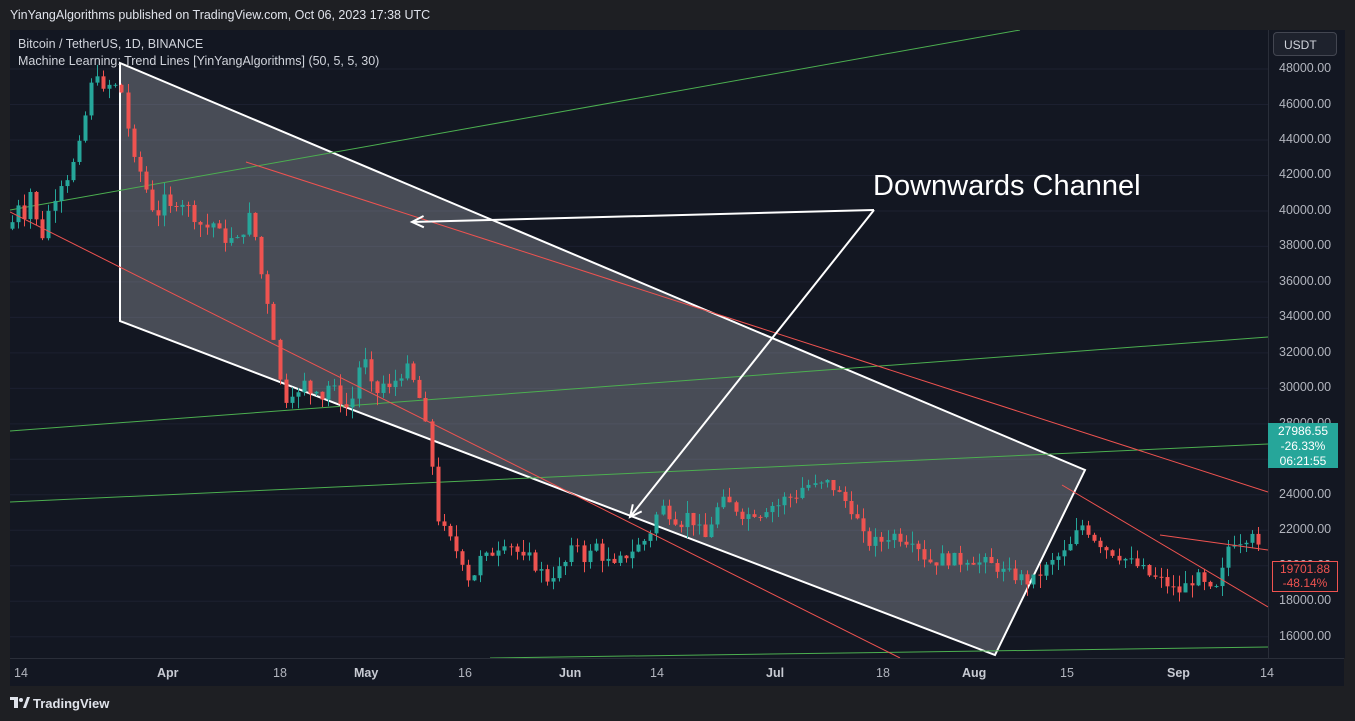 This screenshot has width=1355, height=721. I want to click on price-tick-label: 32000.00, so click(1305, 352).